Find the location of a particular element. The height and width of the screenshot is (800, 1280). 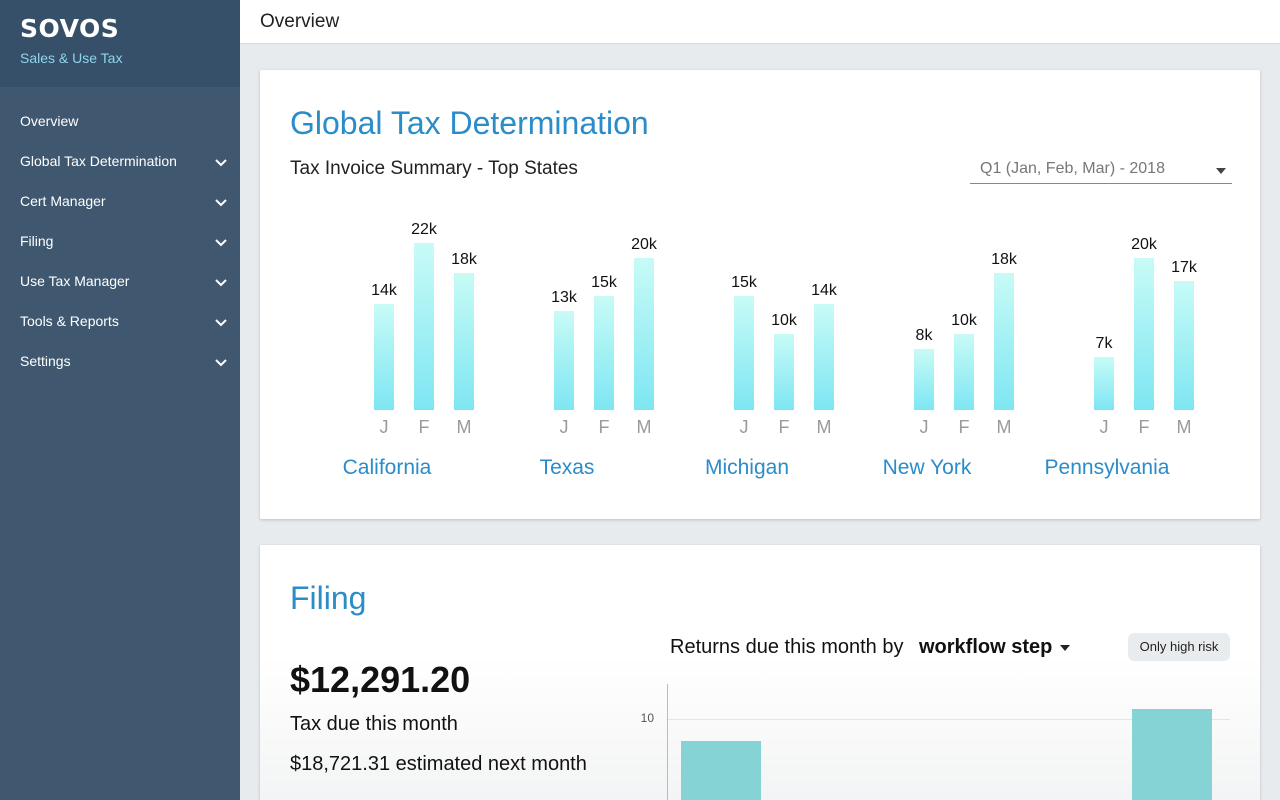

sidebar-item-label: Overview is located at coordinates (49, 121).